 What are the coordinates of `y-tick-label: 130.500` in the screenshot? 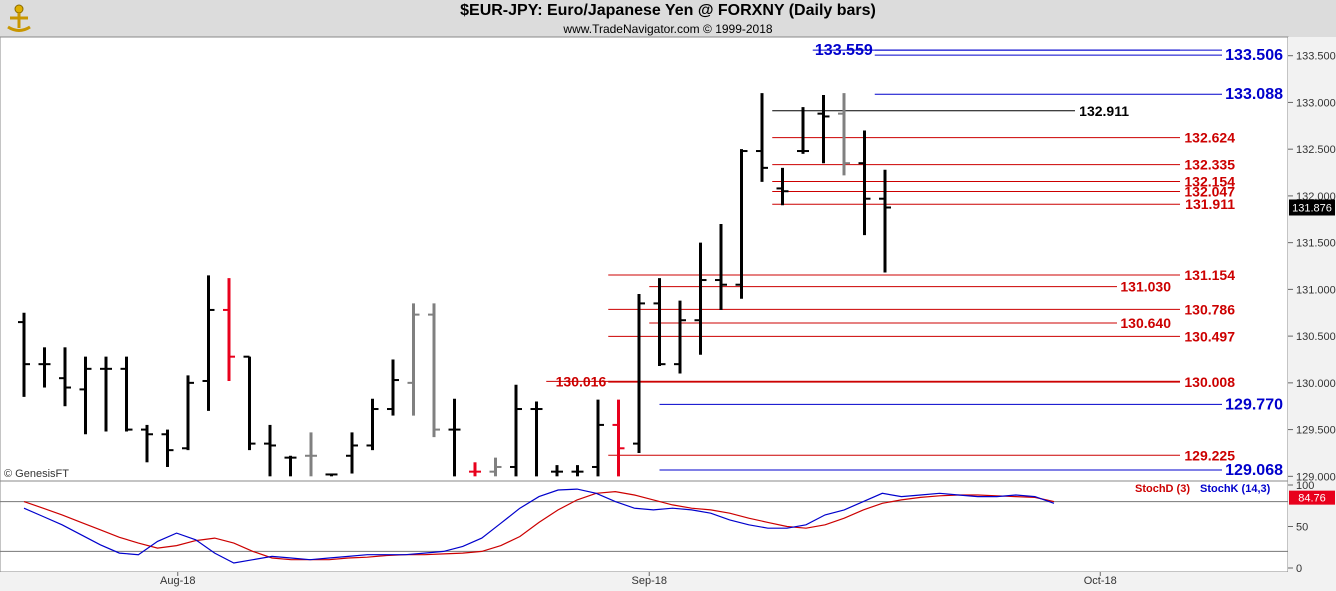 It's located at (1316, 337).